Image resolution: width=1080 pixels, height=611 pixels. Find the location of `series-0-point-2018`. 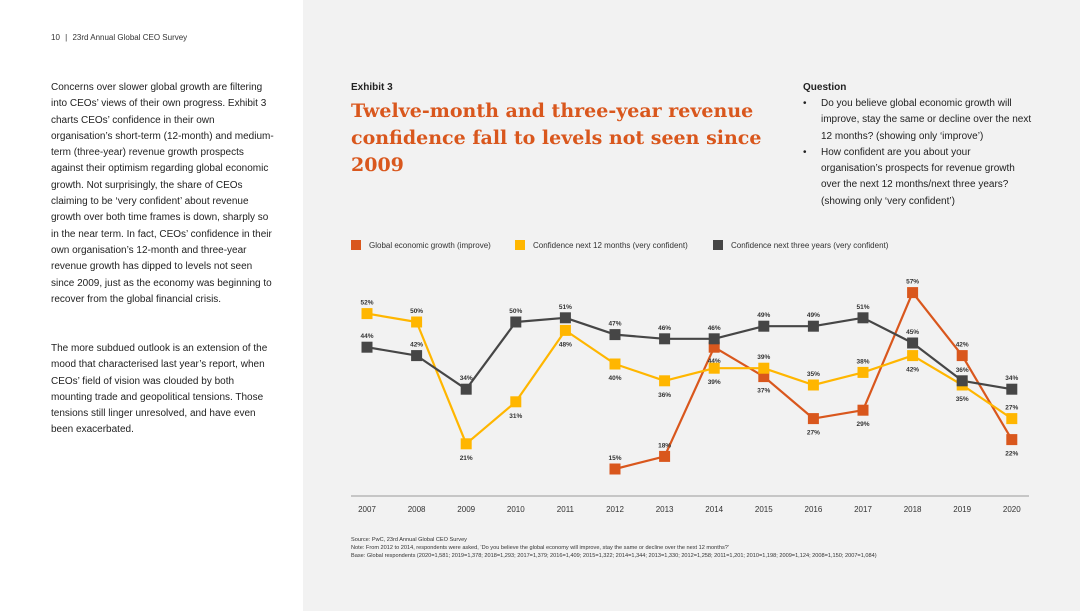

series-0-point-2018 is located at coordinates (913, 293).